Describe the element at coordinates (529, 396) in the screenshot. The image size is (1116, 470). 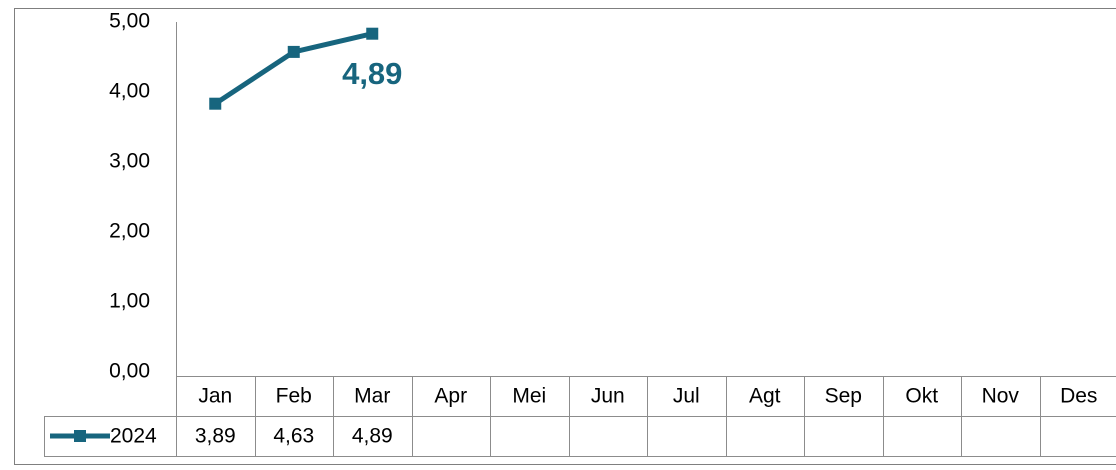
I see `x-tick-label: Mei` at that location.